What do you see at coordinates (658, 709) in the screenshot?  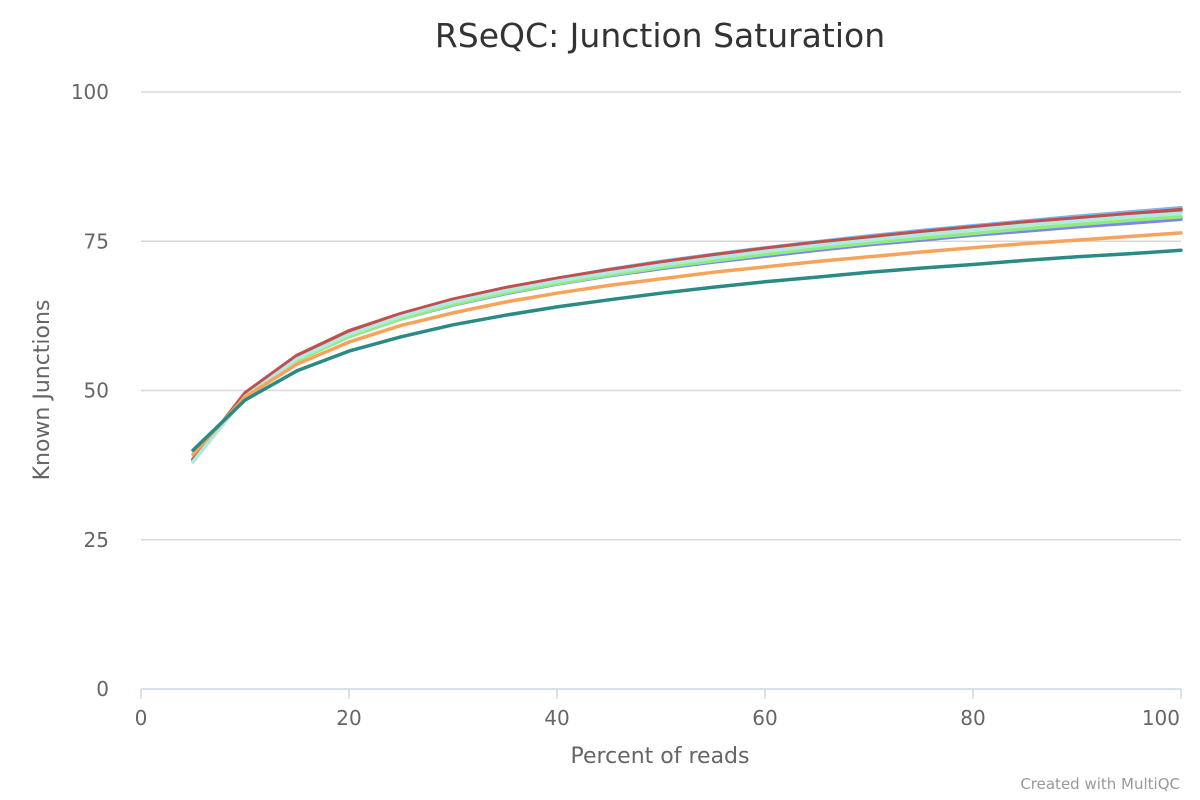 I see `x-tick-labels: 0 20 40 60 80 100` at bounding box center [658, 709].